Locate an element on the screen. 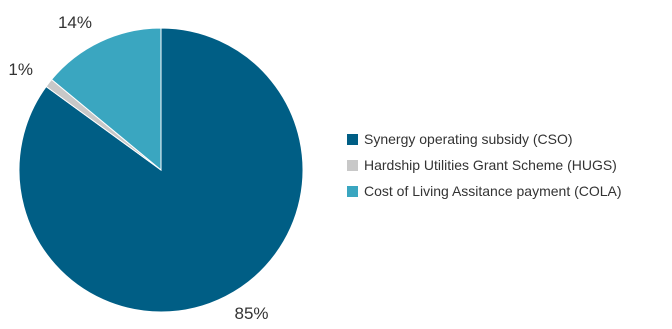  legend-label-cola: Cost of Living Assitance payment (COLA) is located at coordinates (493, 191).